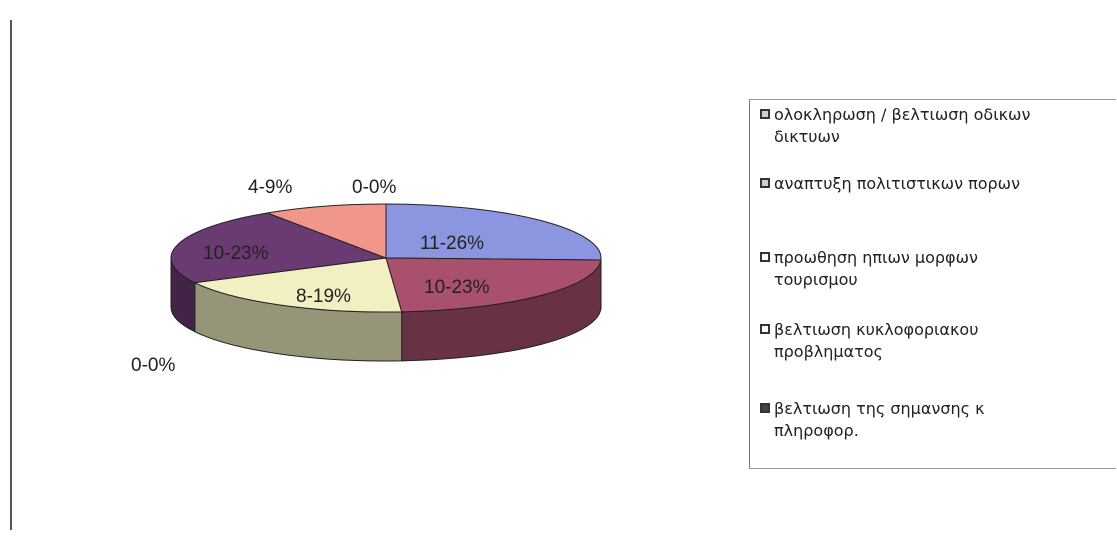 This screenshot has height=544, width=1117. I want to click on legend-item-3: προωθηση ηπιων μορφων τουρισμου, so click(912, 269).